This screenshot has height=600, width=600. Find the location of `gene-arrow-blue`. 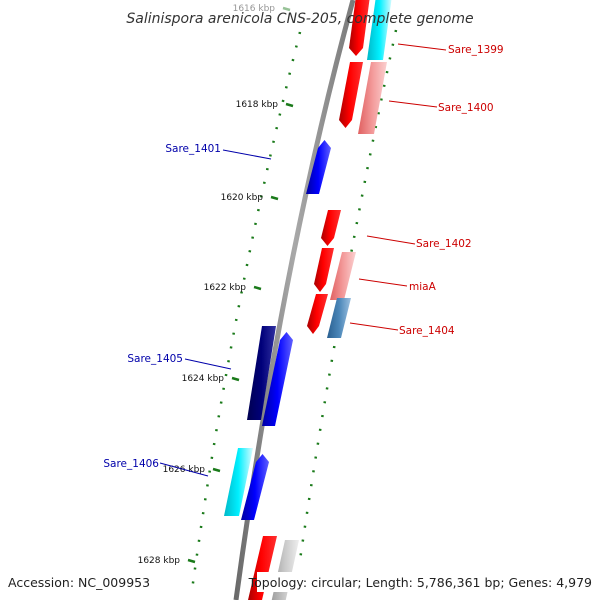

gene-arrow-blue is located at coordinates (277, 379).